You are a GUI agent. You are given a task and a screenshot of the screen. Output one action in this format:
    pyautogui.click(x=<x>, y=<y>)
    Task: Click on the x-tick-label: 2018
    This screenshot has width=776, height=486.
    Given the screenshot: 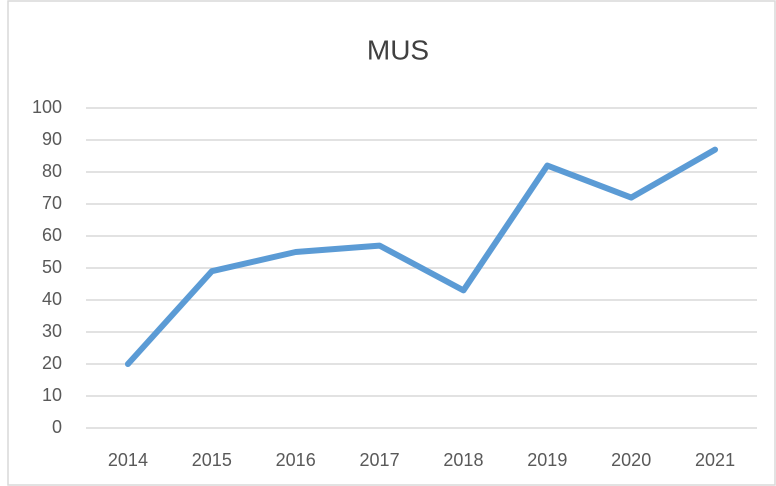 What is the action you would take?
    pyautogui.click(x=463, y=460)
    